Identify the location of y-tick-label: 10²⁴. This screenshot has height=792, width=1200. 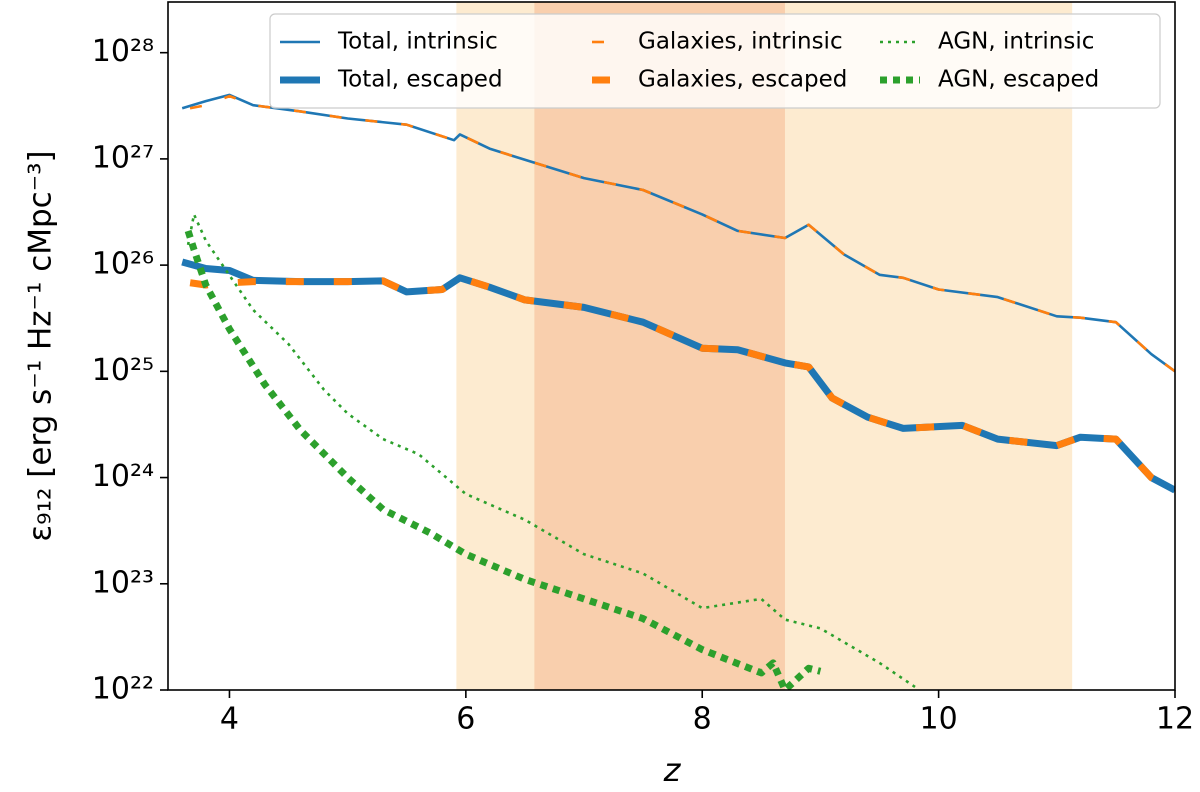
(123, 476).